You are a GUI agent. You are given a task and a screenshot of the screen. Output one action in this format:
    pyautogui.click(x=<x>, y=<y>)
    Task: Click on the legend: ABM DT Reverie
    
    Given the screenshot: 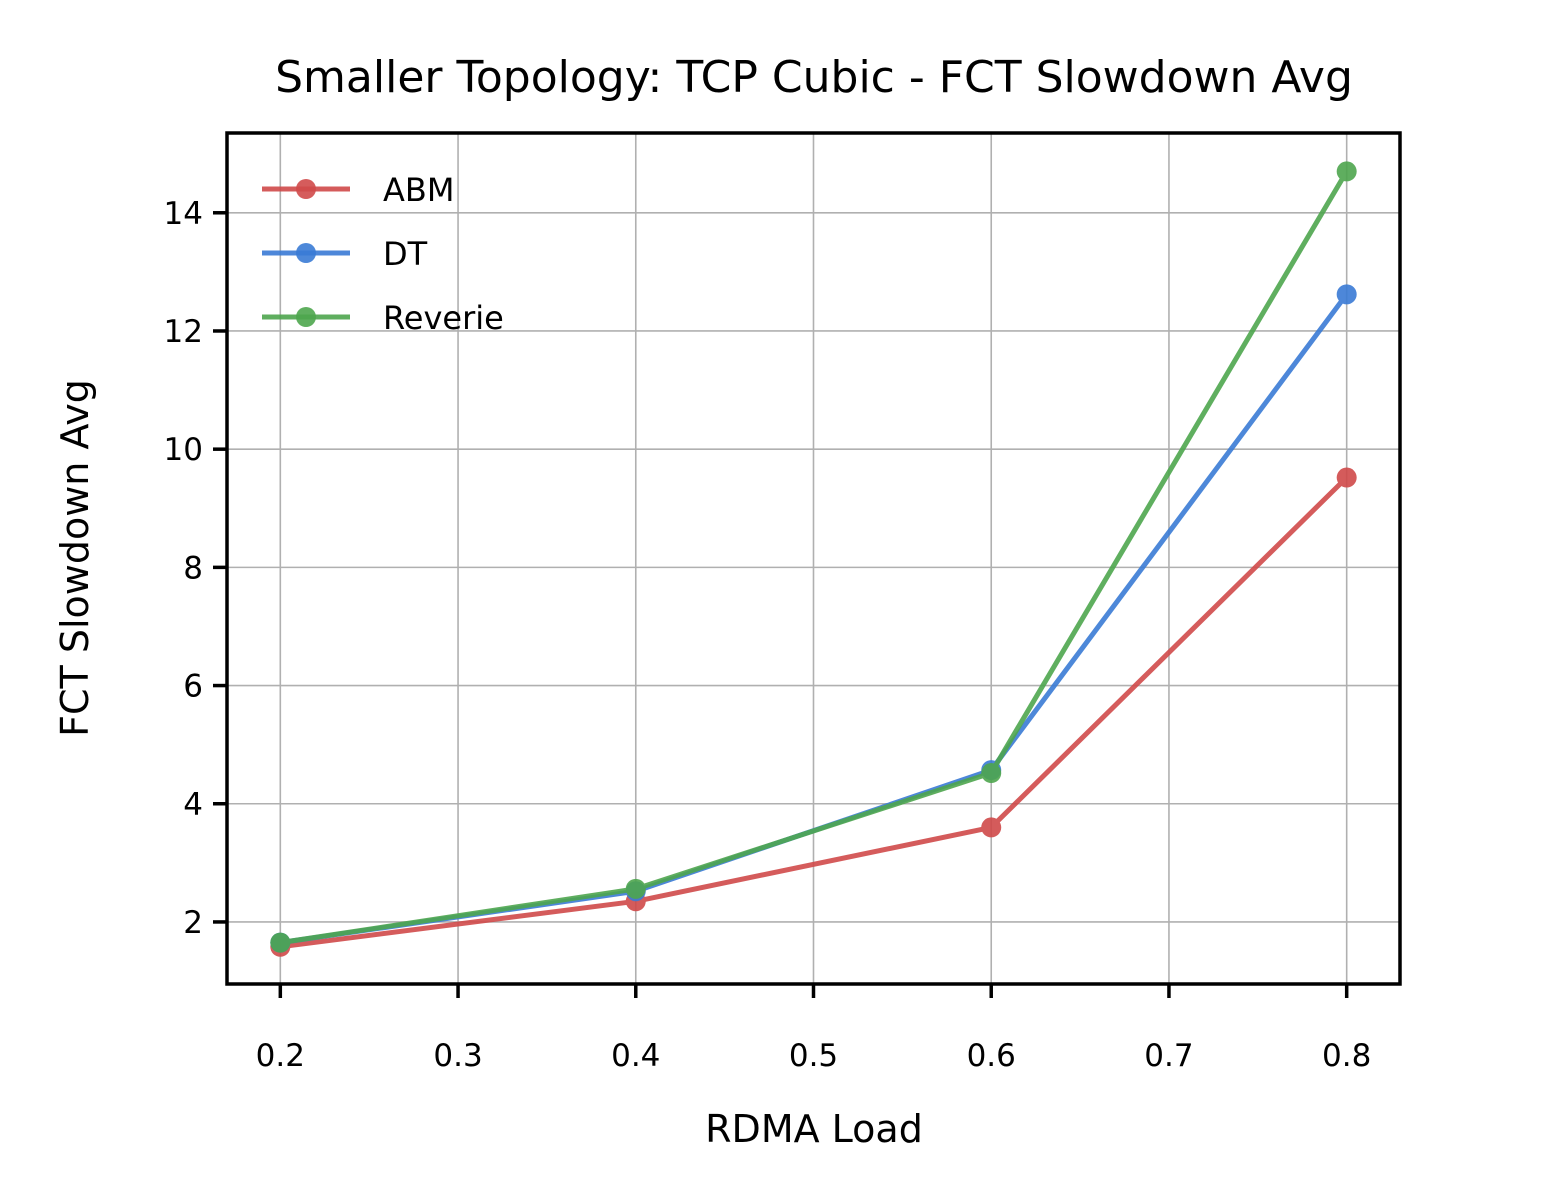 What is the action you would take?
    pyautogui.click(x=383, y=254)
    